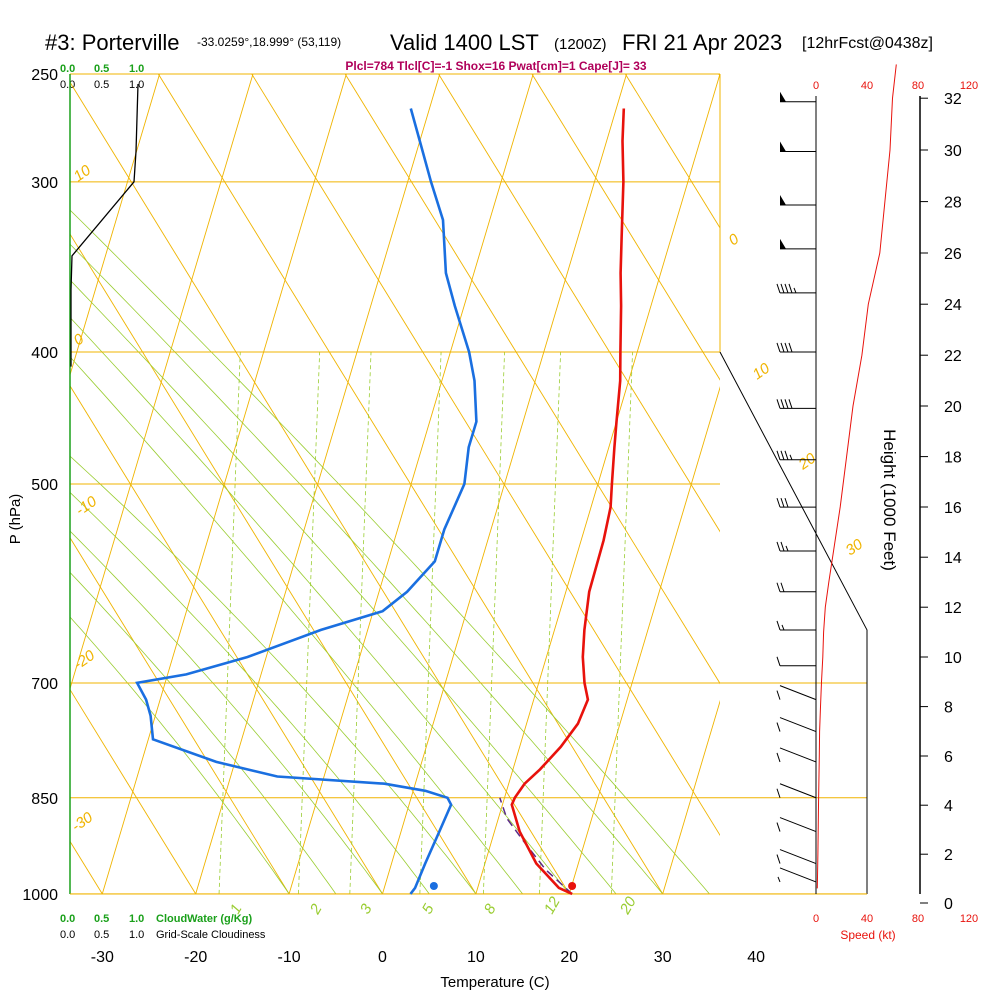 The width and height of the screenshot is (1000, 1000). I want to click on pressure-tick-label: 250, so click(44, 75).